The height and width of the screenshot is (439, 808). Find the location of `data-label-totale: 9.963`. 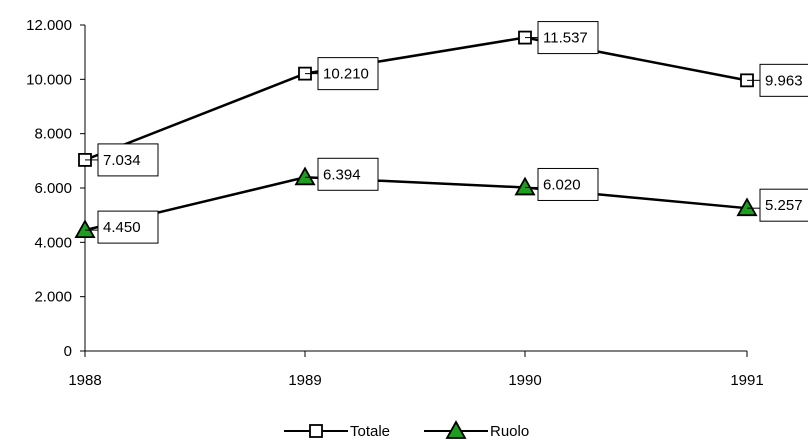

data-label-totale: 9.963 is located at coordinates (784, 80).